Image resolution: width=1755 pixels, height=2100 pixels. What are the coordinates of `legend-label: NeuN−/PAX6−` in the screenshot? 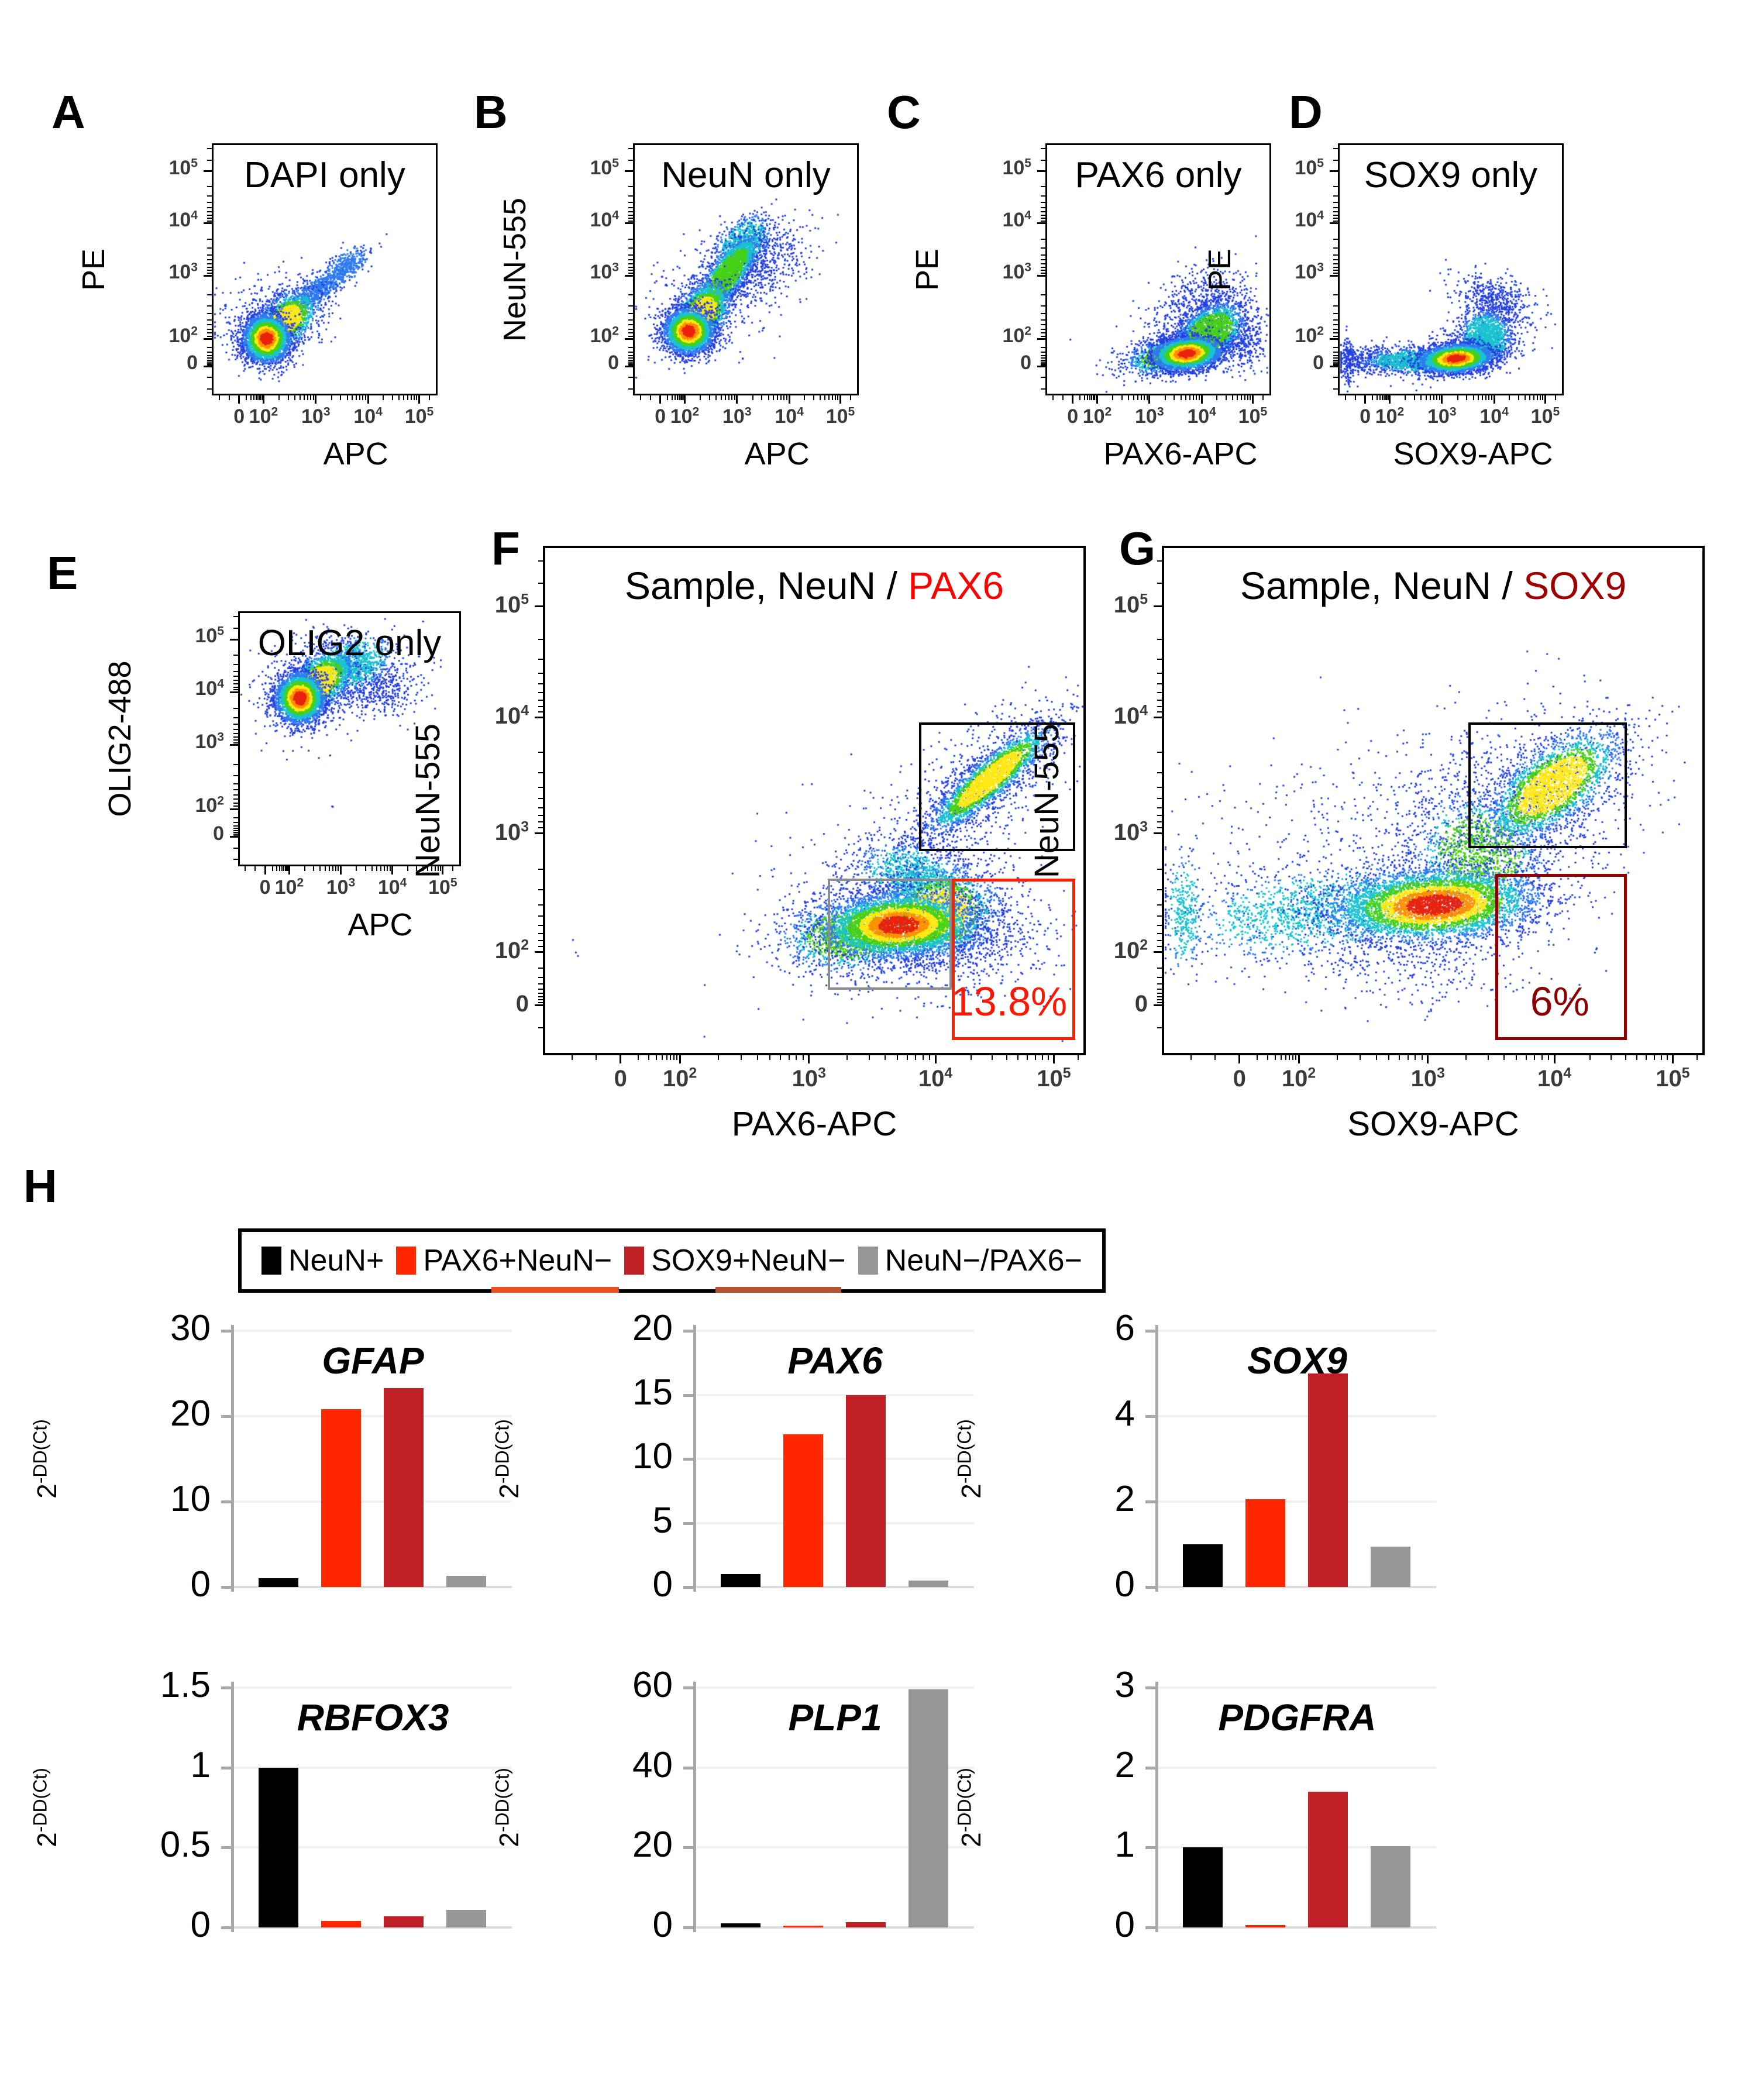 It's located at (983, 1261).